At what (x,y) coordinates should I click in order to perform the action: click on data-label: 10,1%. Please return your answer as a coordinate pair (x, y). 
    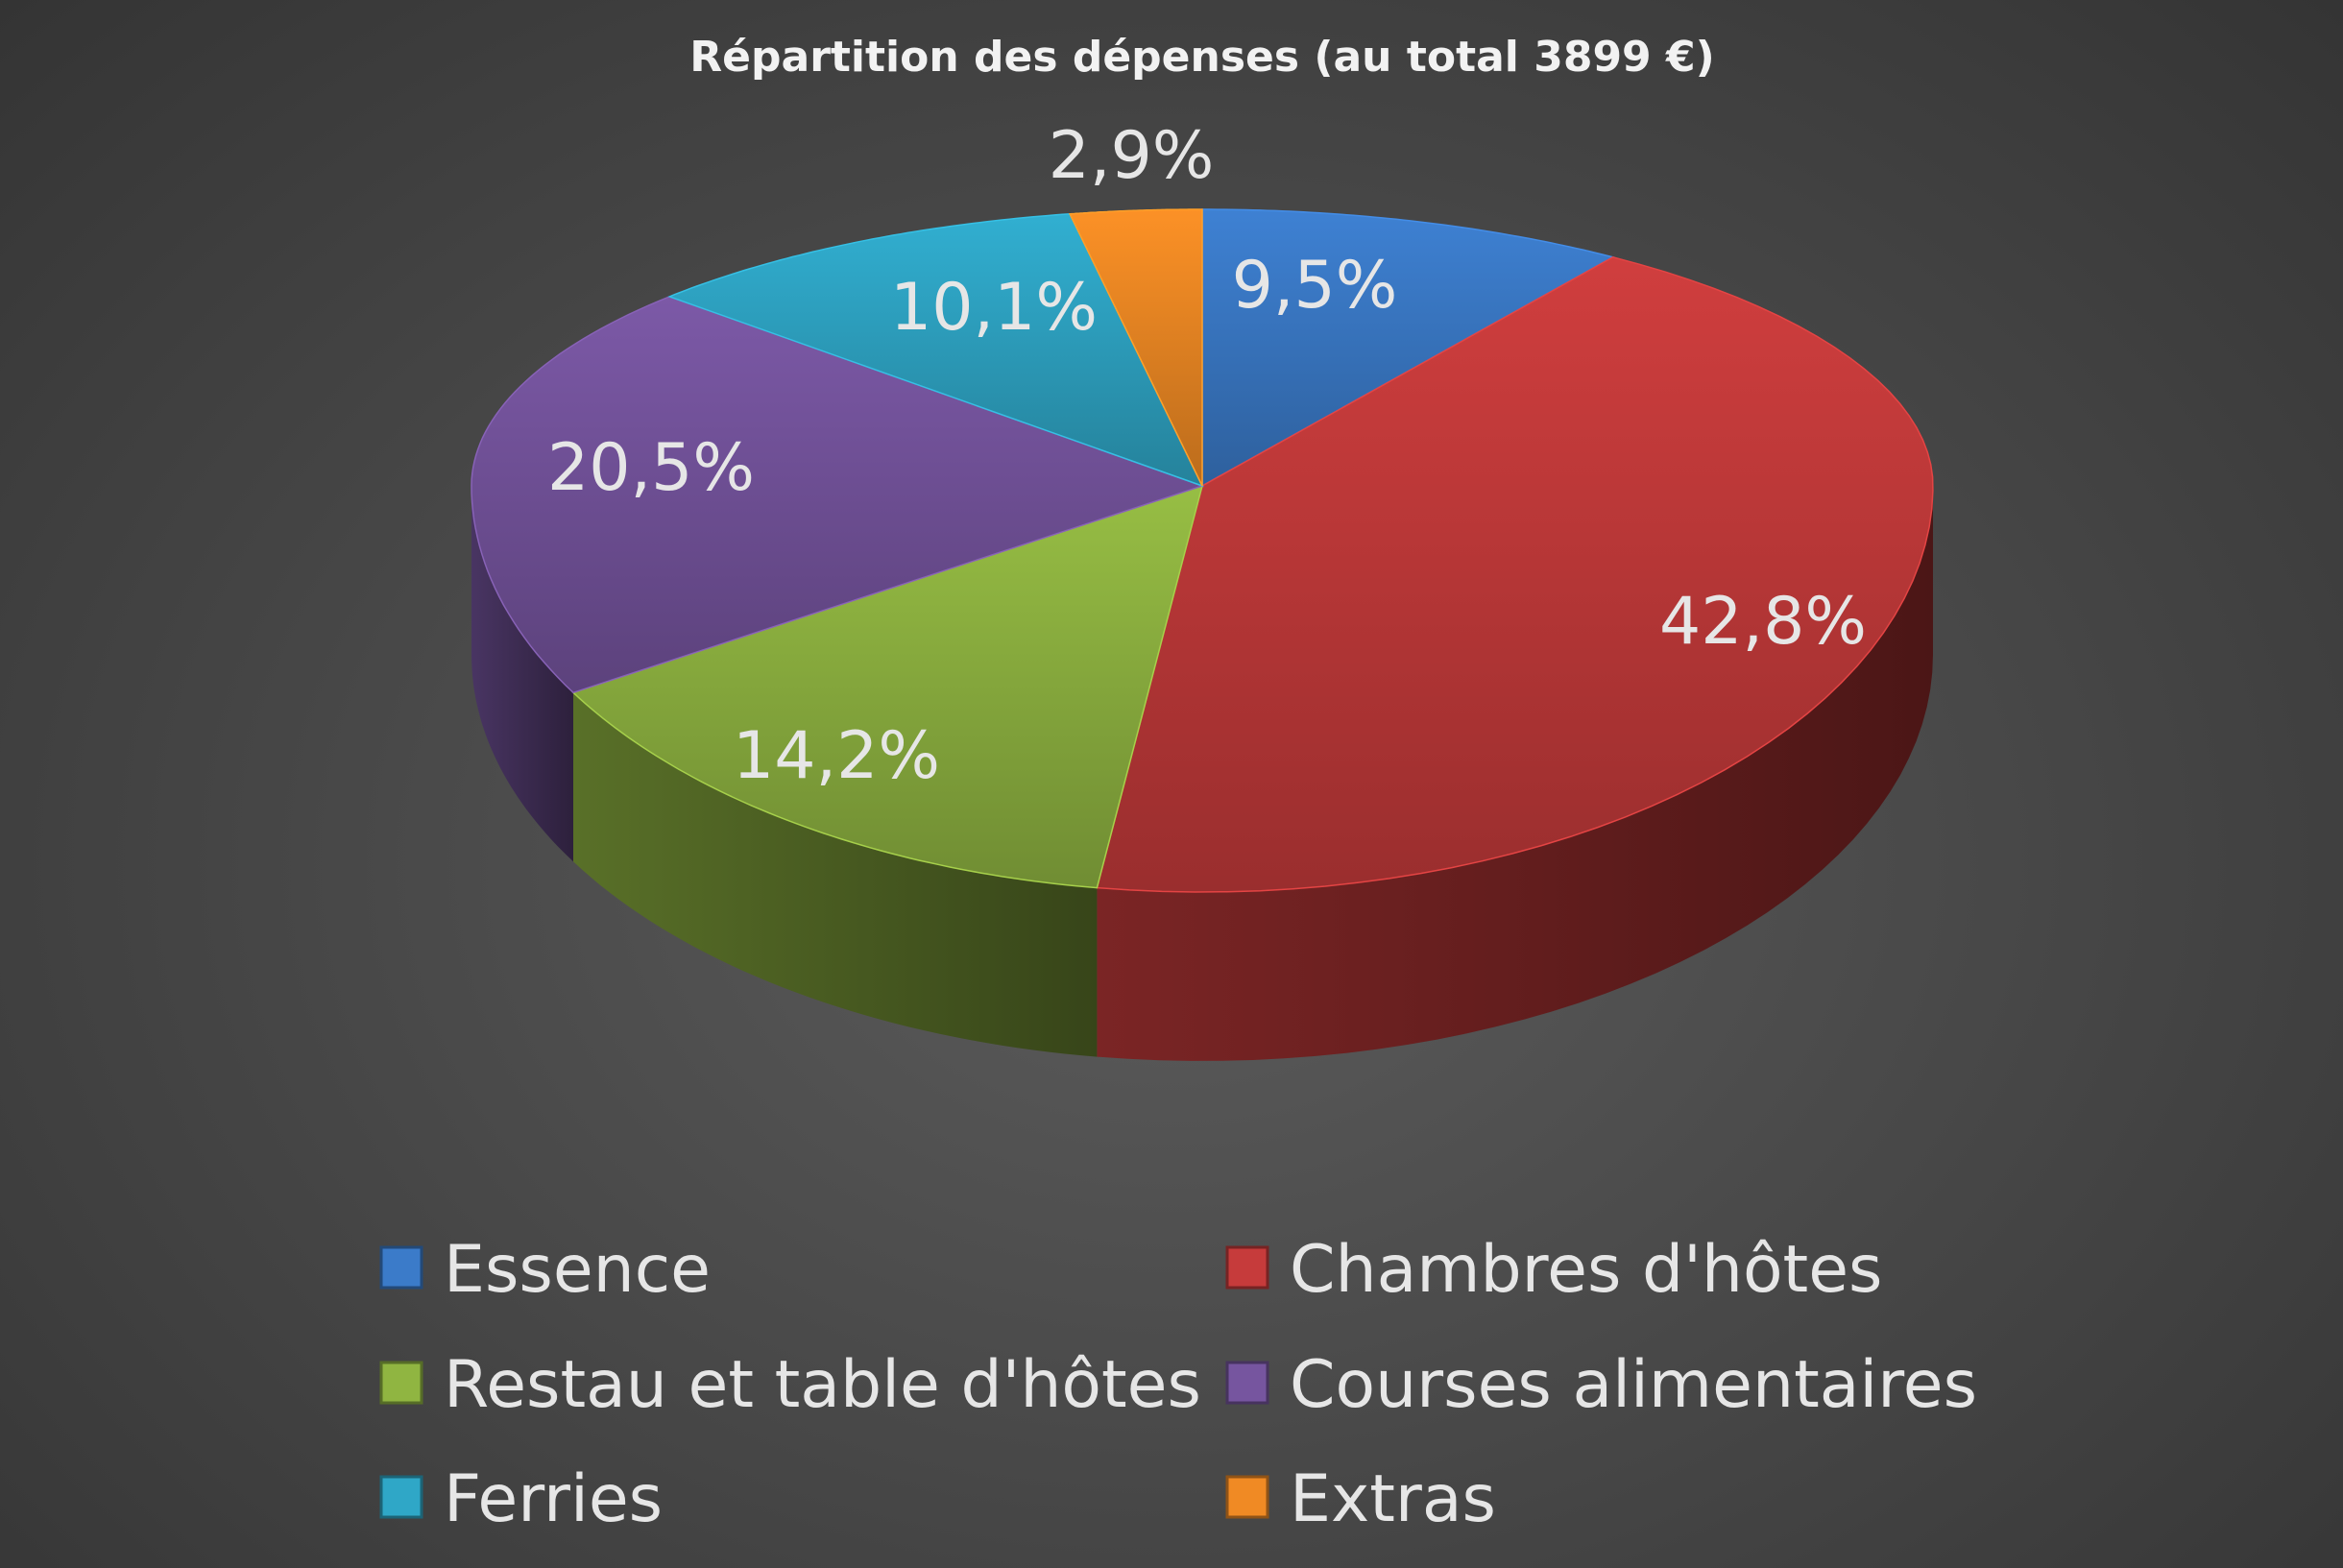
    Looking at the image, I should click on (994, 308).